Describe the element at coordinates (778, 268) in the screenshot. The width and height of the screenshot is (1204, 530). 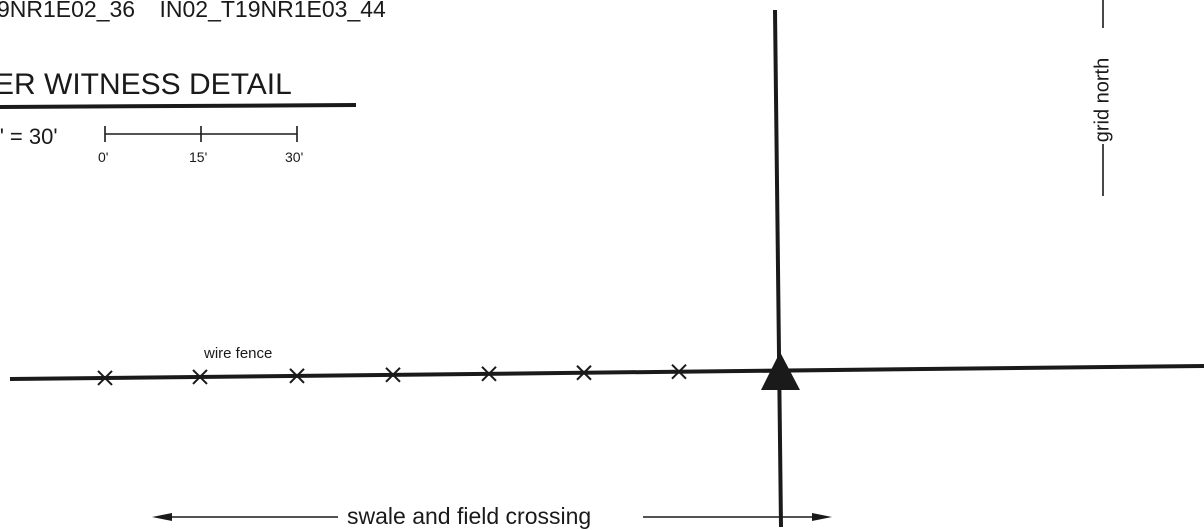
I see `north-south-line` at that location.